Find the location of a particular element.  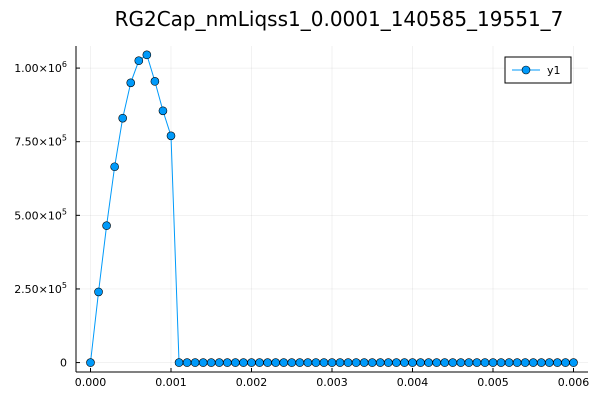

x-tick-label: 0.003 is located at coordinates (332, 382).